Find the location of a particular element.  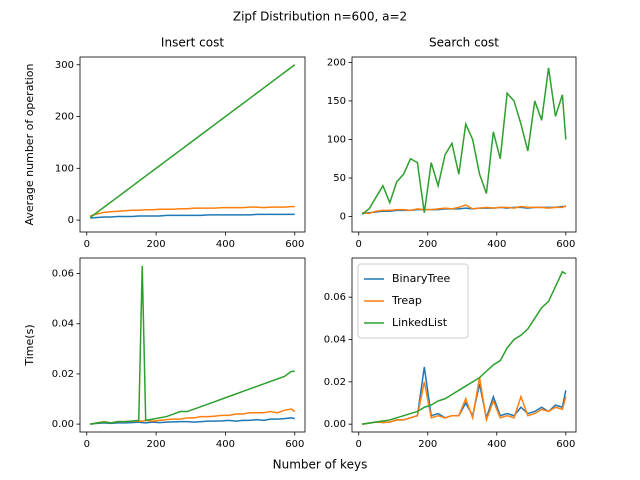

legend-label: Treap is located at coordinates (406, 300).